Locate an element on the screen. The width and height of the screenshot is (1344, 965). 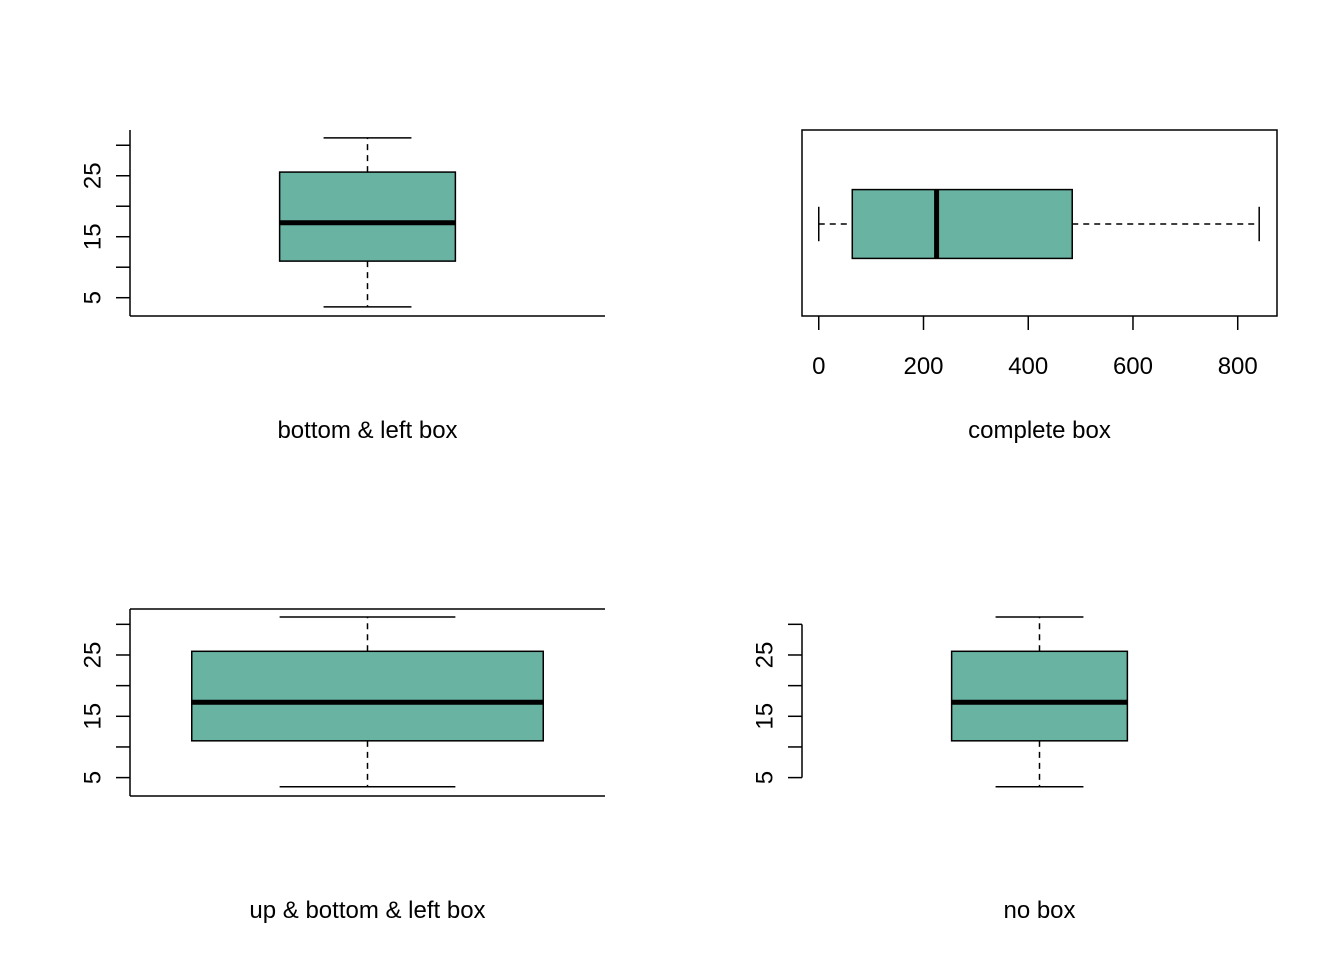
chart-panel-3: 5 15 25 up & bottom & left box is located at coordinates (342, 766).